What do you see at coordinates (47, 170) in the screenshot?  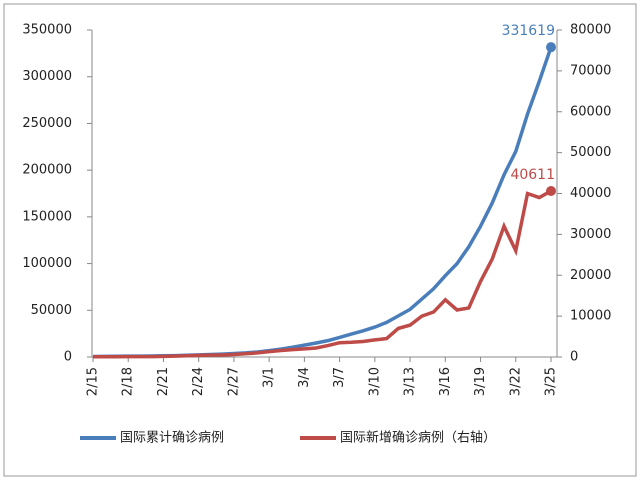 I see `y-tick-label: 200000` at bounding box center [47, 170].